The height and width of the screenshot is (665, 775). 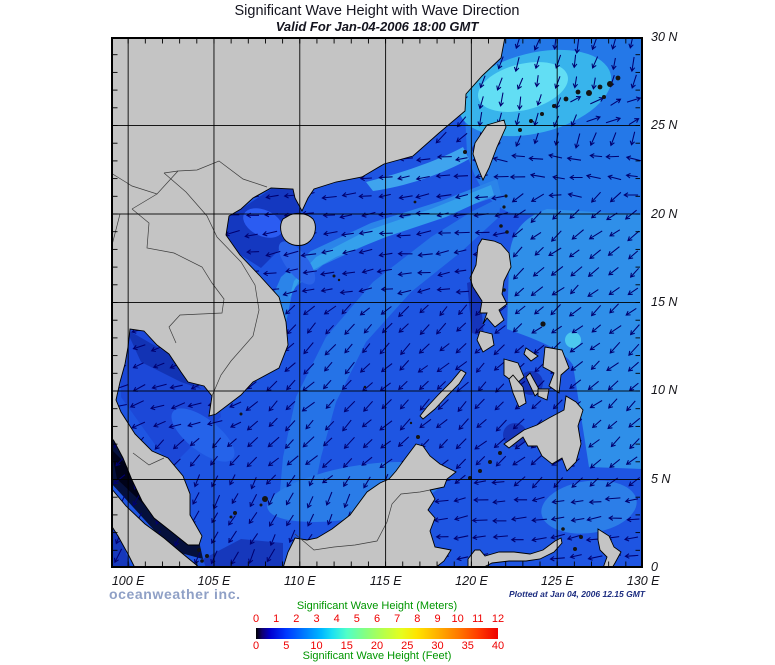 What do you see at coordinates (296, 619) in the screenshot?
I see `meters-tick-label: 2` at bounding box center [296, 619].